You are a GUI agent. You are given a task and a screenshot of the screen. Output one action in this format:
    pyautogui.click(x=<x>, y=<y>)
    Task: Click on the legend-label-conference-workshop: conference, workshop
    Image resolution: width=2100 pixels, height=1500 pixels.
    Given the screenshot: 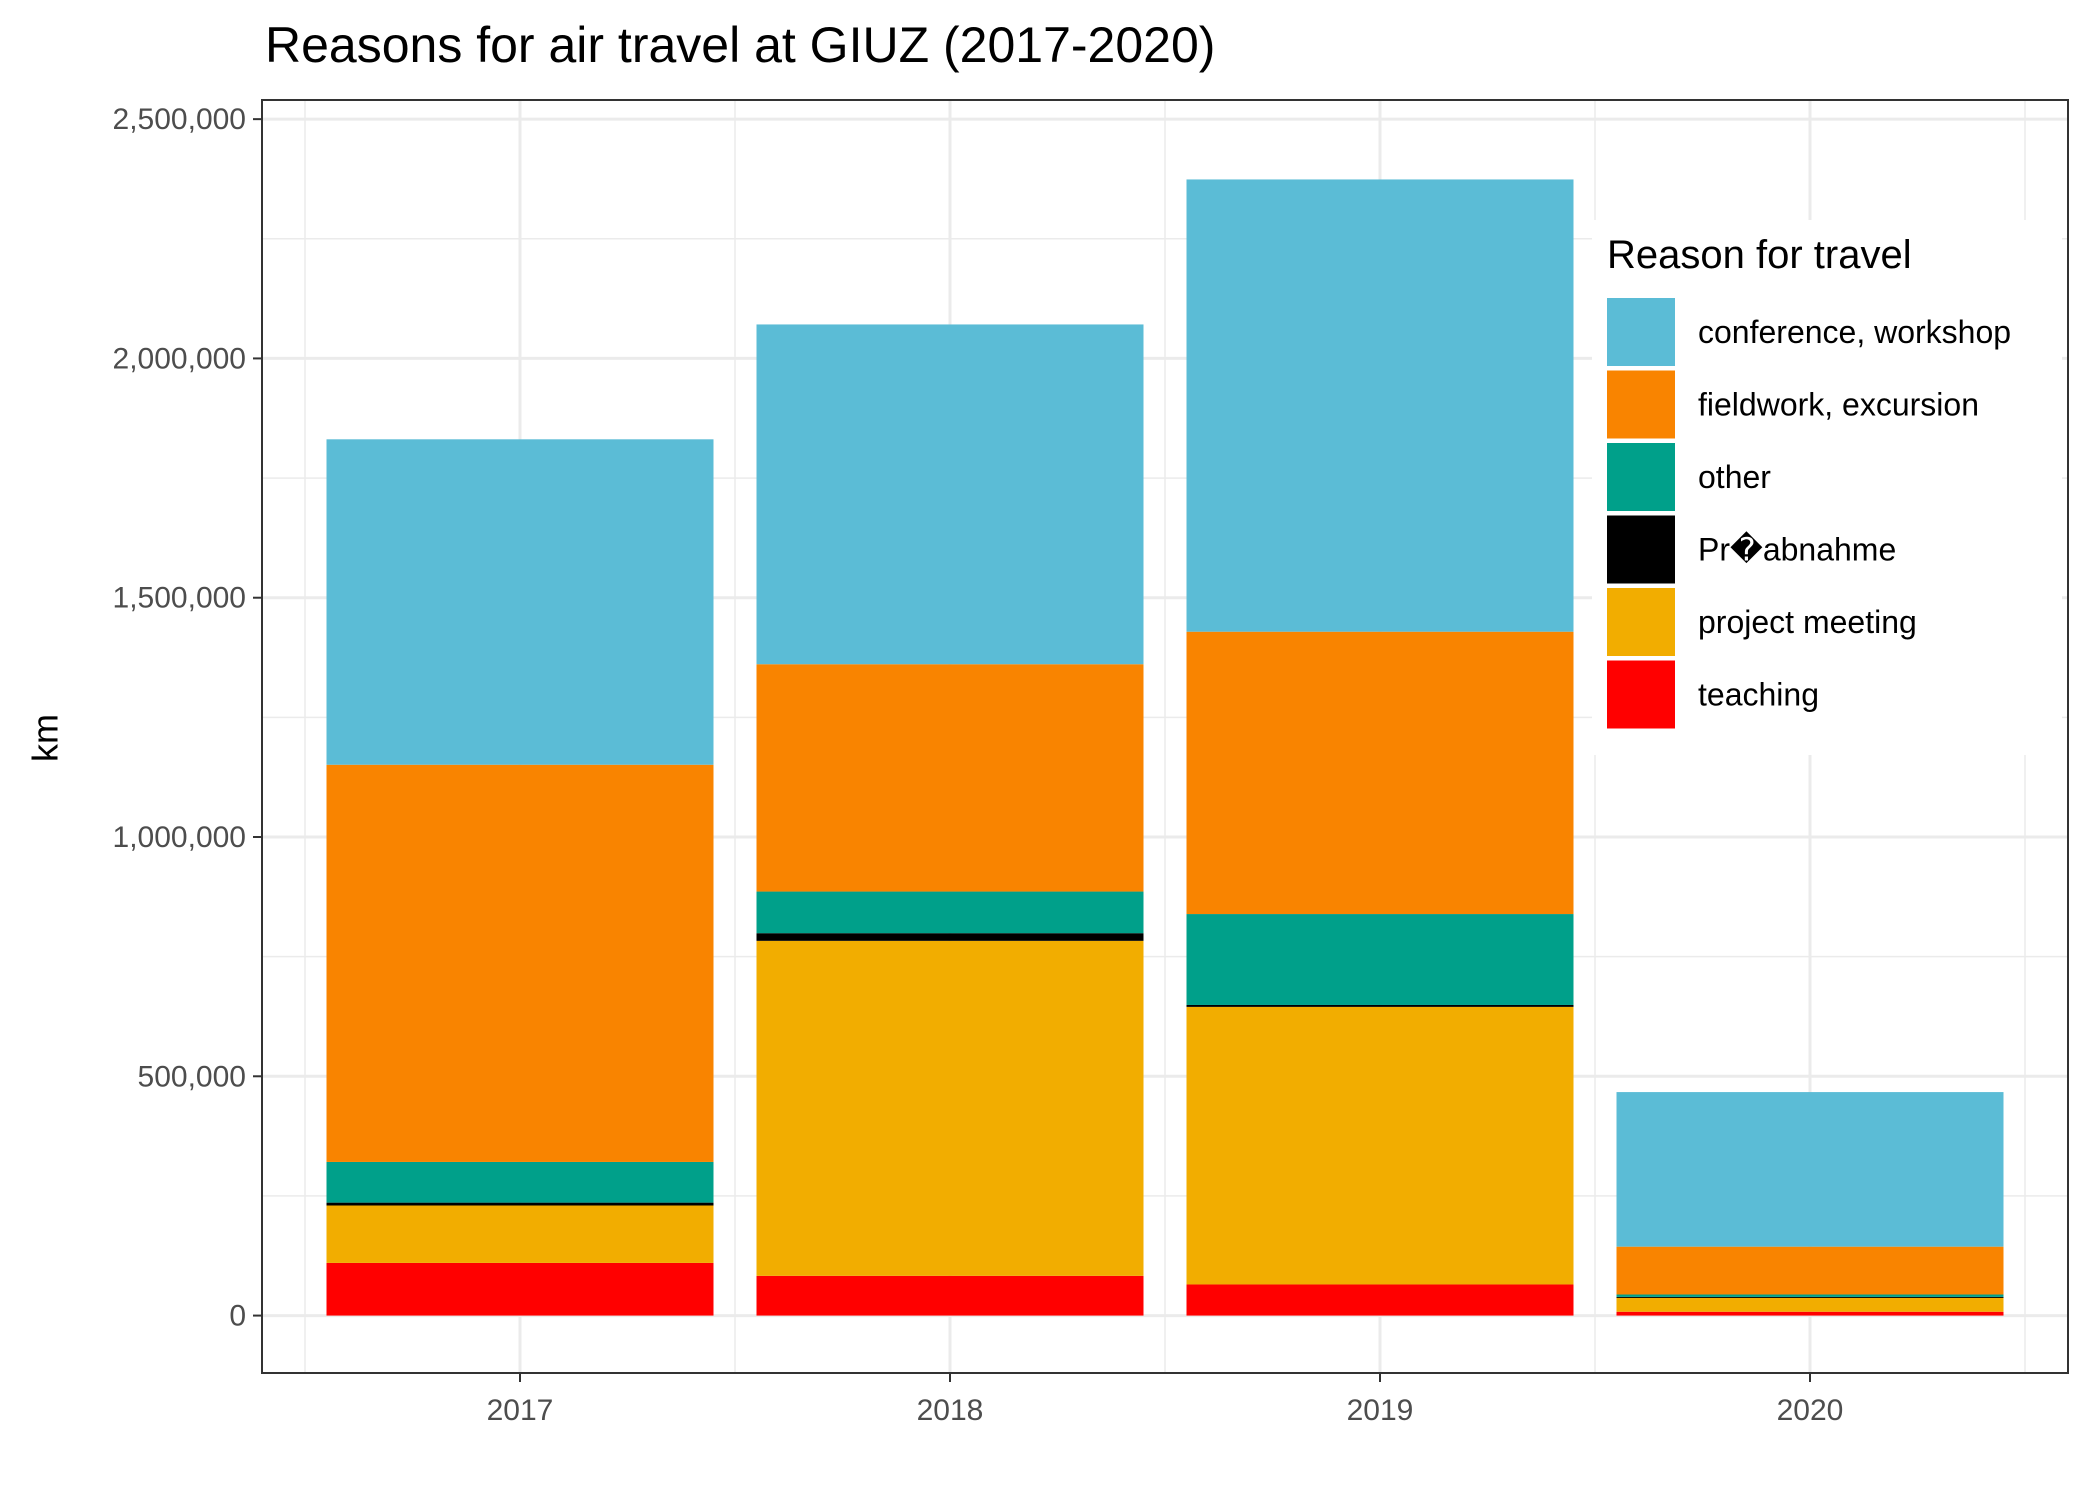 What is the action you would take?
    pyautogui.click(x=1854, y=332)
    